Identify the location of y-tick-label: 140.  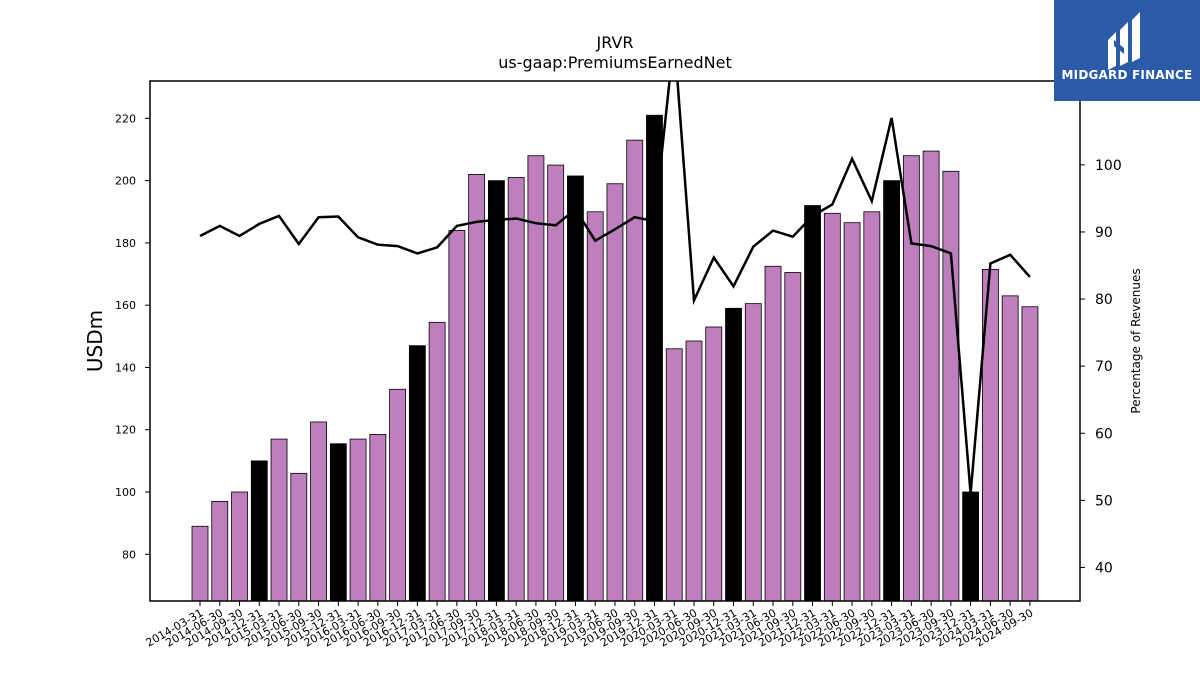
(125, 367).